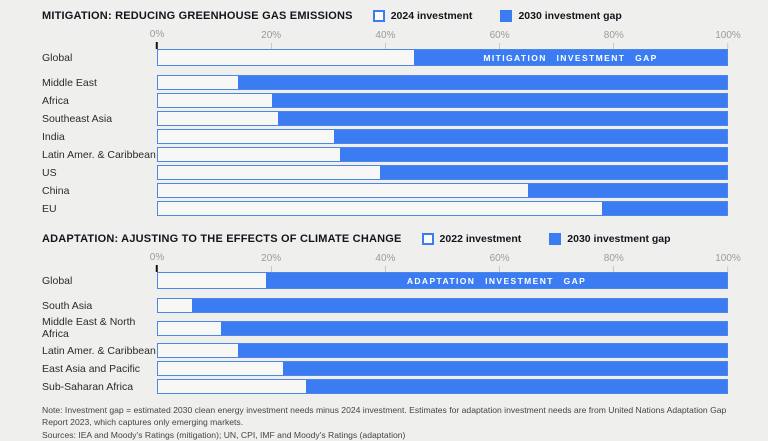  What do you see at coordinates (88, 386) in the screenshot?
I see `row-label: Sub-Saharan Africa` at bounding box center [88, 386].